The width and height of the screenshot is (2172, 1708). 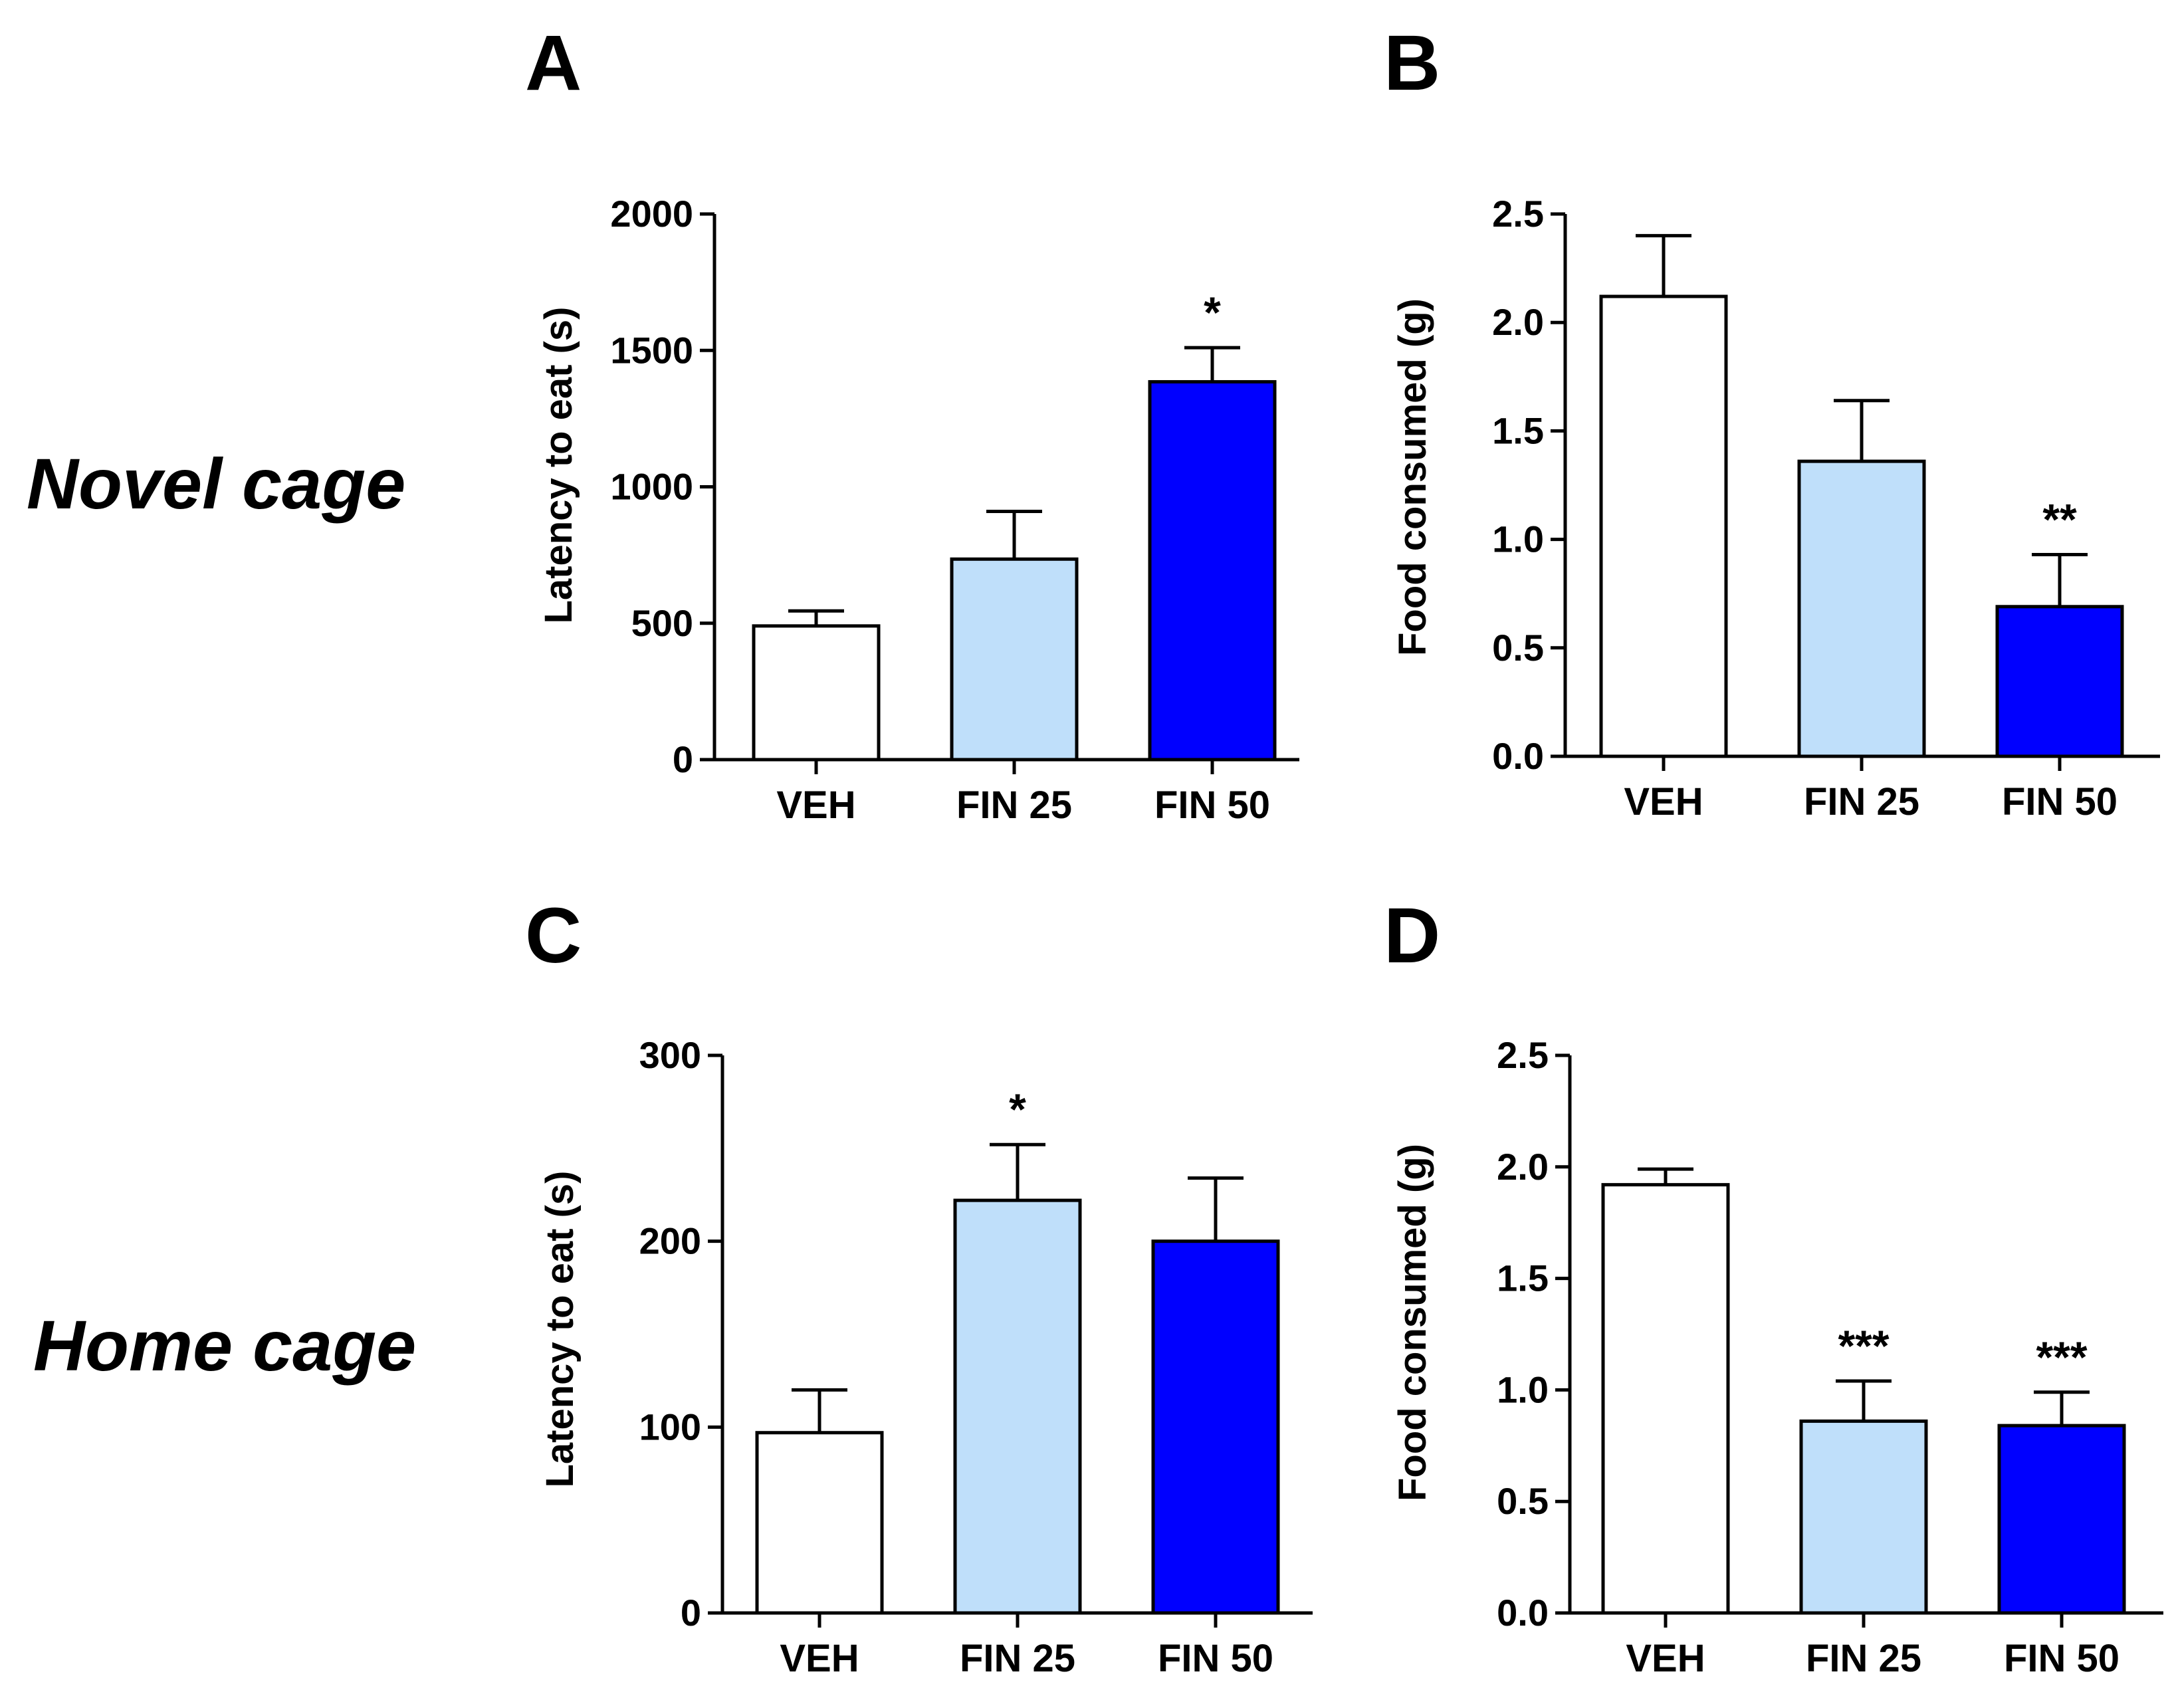 What do you see at coordinates (1412, 936) in the screenshot?
I see `panel-letter-d: D` at bounding box center [1412, 936].